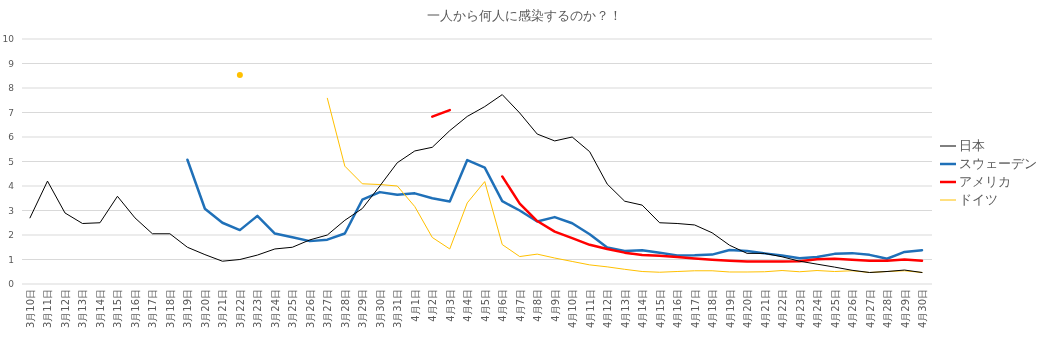 The image size is (1049, 358). What do you see at coordinates (433, 305) in the screenshot?
I see `x-tick-label: 4月2日` at bounding box center [433, 305].